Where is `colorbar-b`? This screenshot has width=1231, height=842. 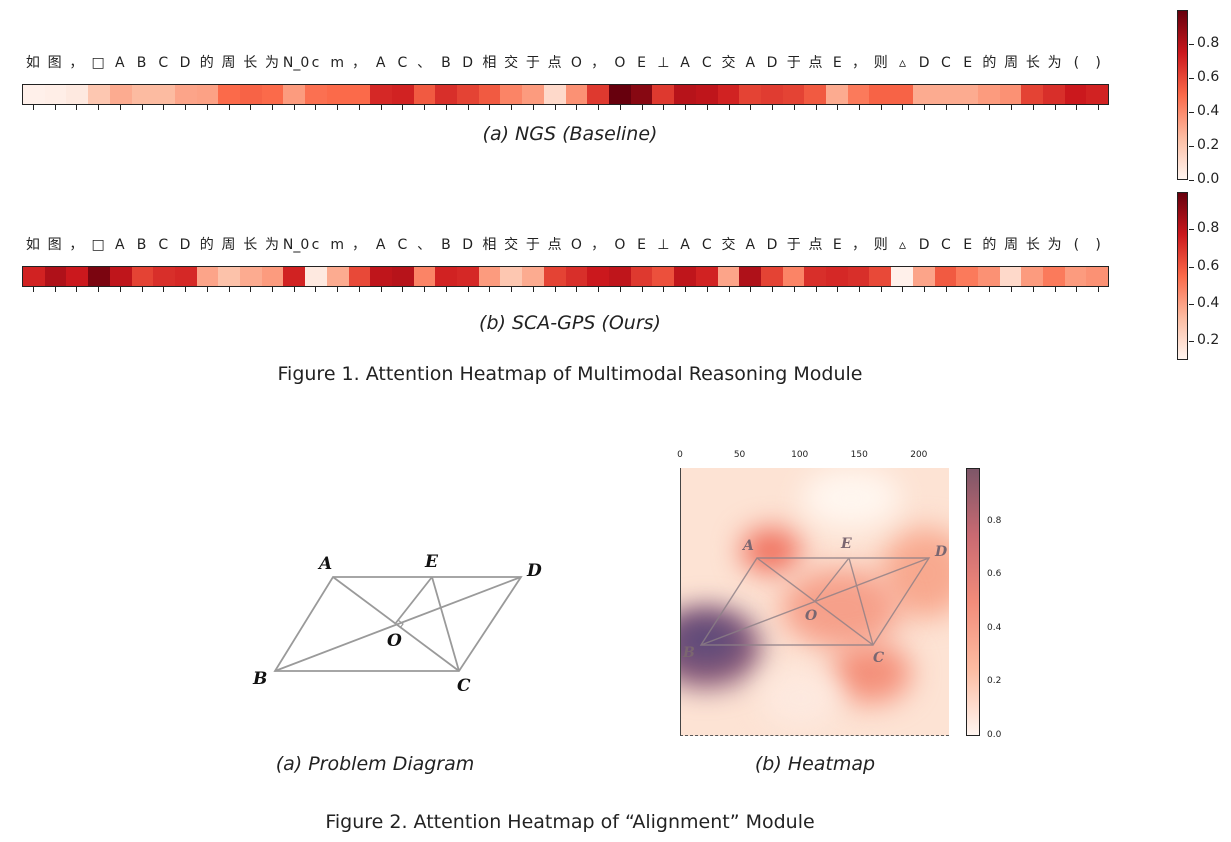
colorbar-b is located at coordinates (1182, 276).